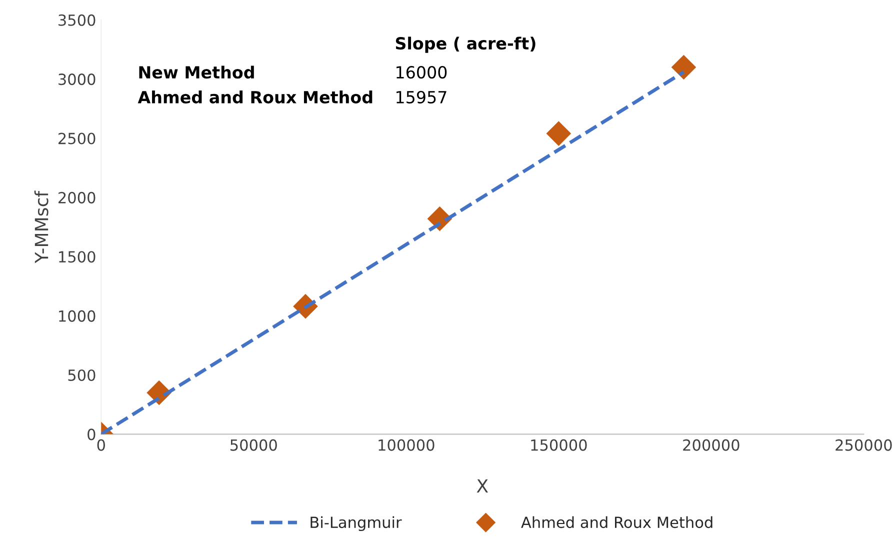 Image resolution: width=895 pixels, height=538 pixels. I want to click on y-tick-label: 1000, so click(77, 316).